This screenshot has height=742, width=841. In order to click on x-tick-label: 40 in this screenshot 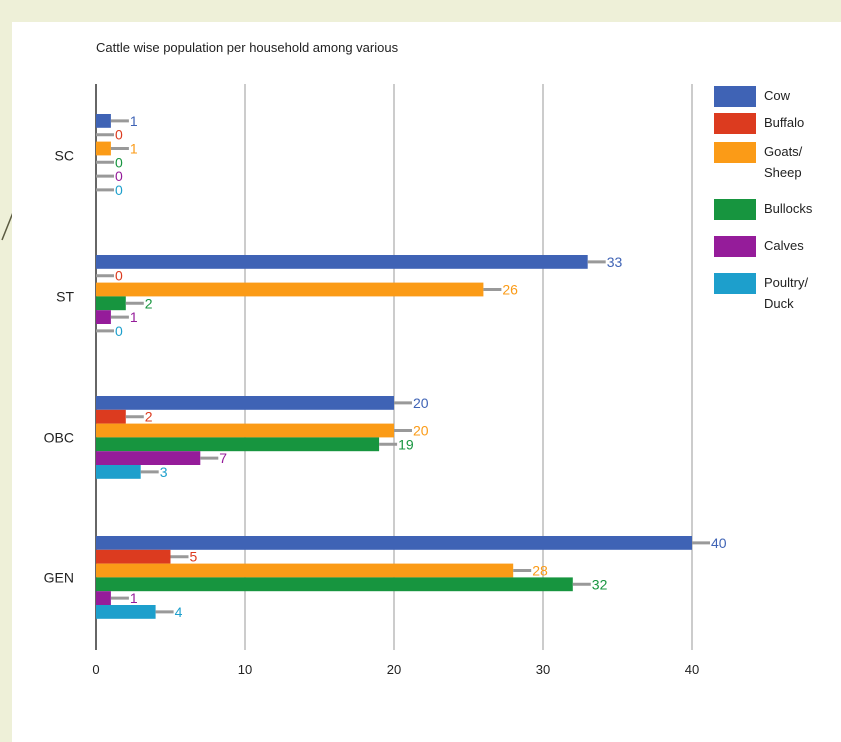, I will do `click(692, 669)`.